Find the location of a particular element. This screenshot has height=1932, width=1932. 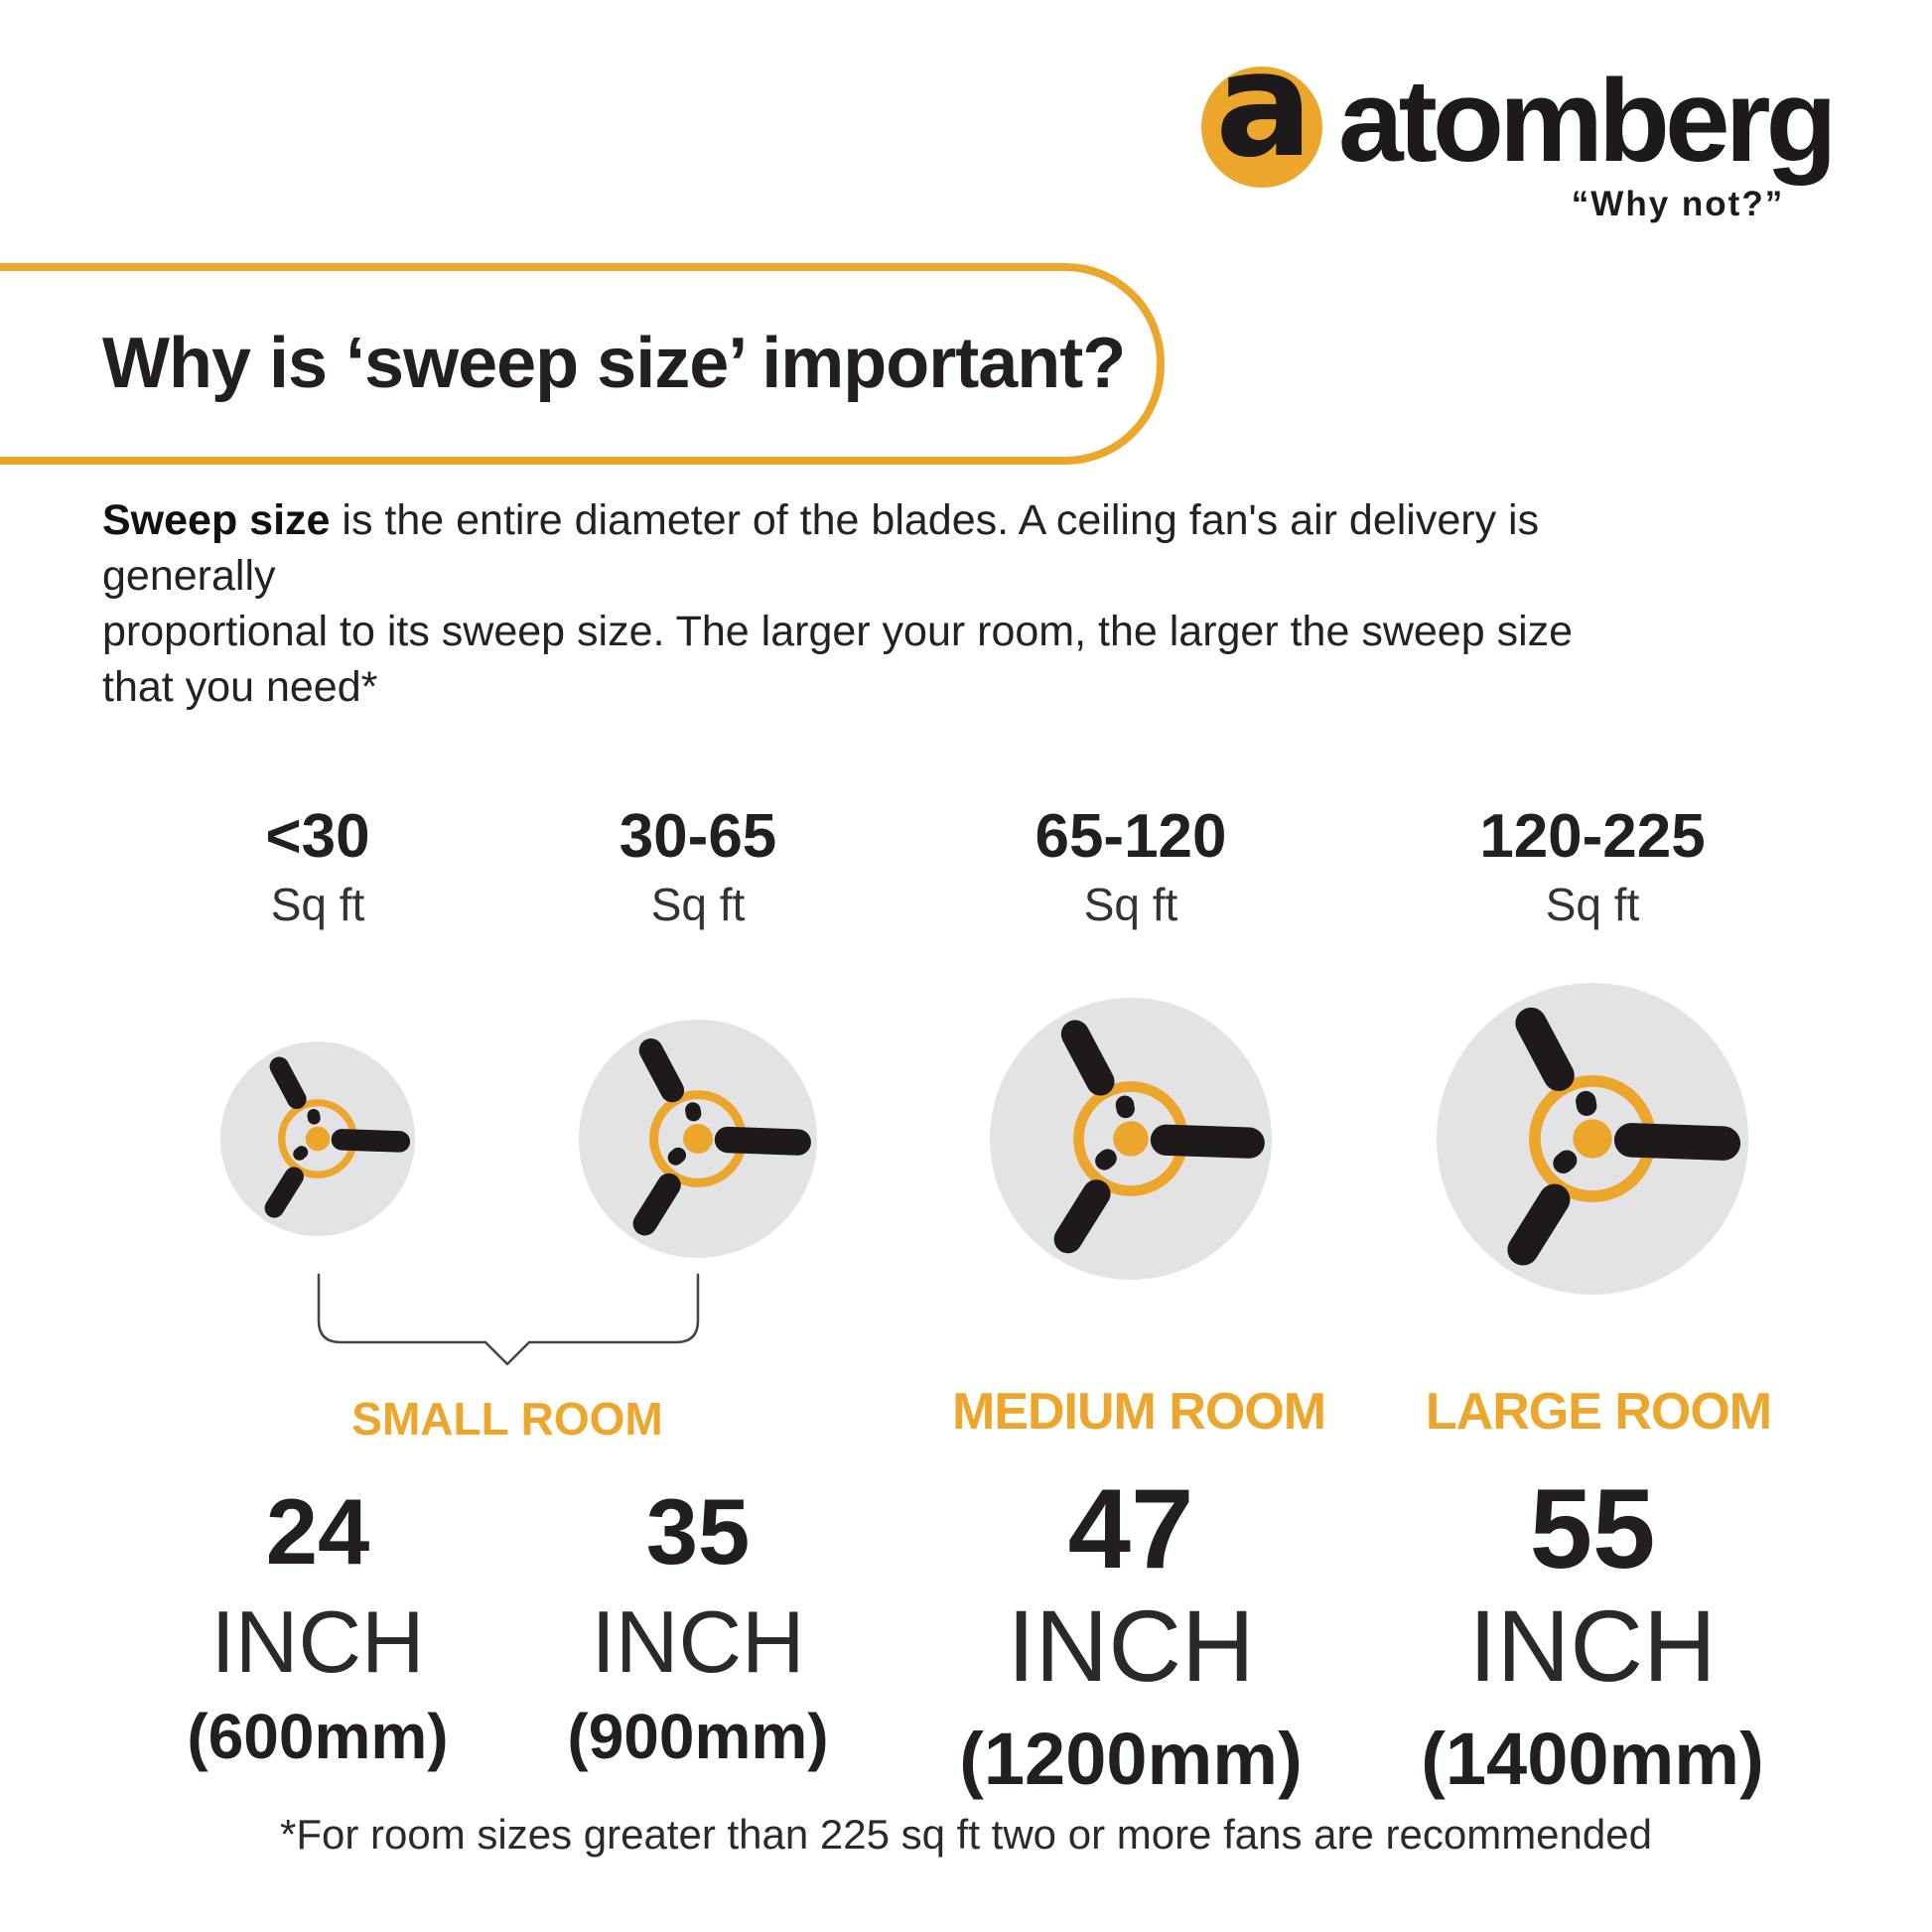

brand-tagline: “Why not?” is located at coordinates (1678, 204).